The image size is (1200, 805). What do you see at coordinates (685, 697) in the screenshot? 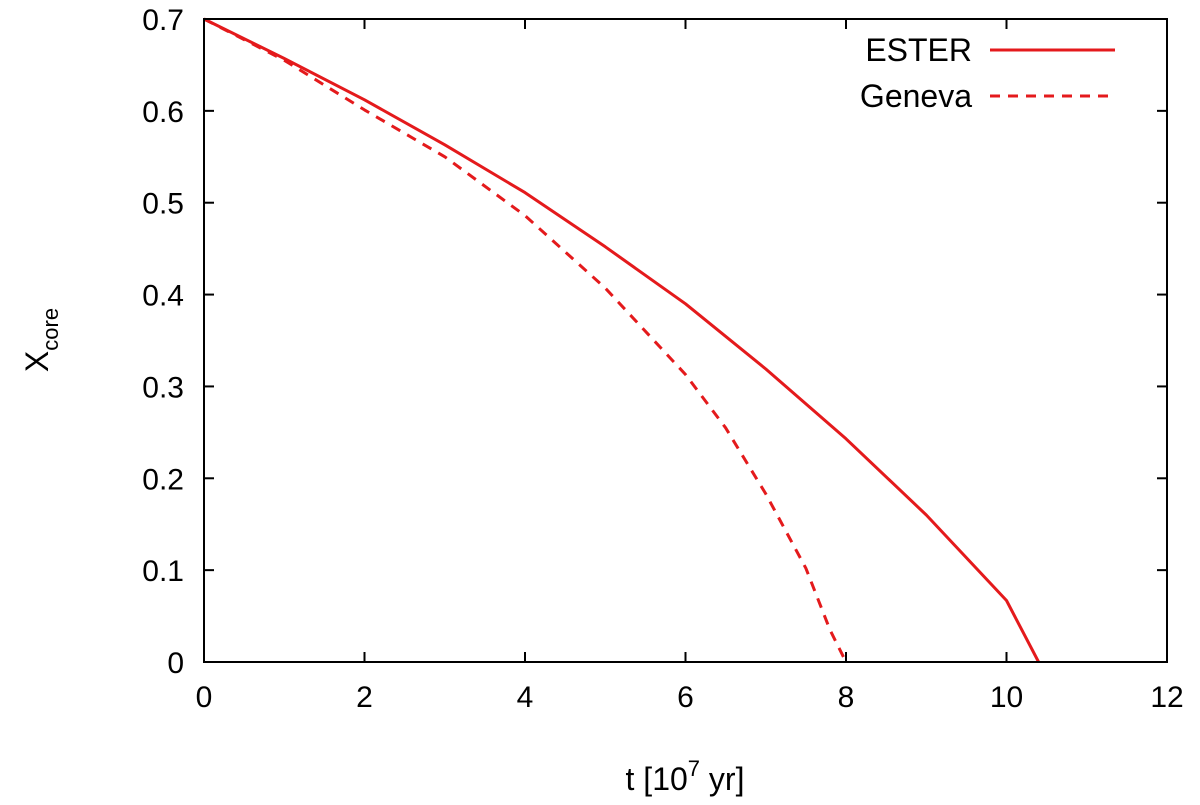
I see `x-tick-label: 6` at bounding box center [685, 697].